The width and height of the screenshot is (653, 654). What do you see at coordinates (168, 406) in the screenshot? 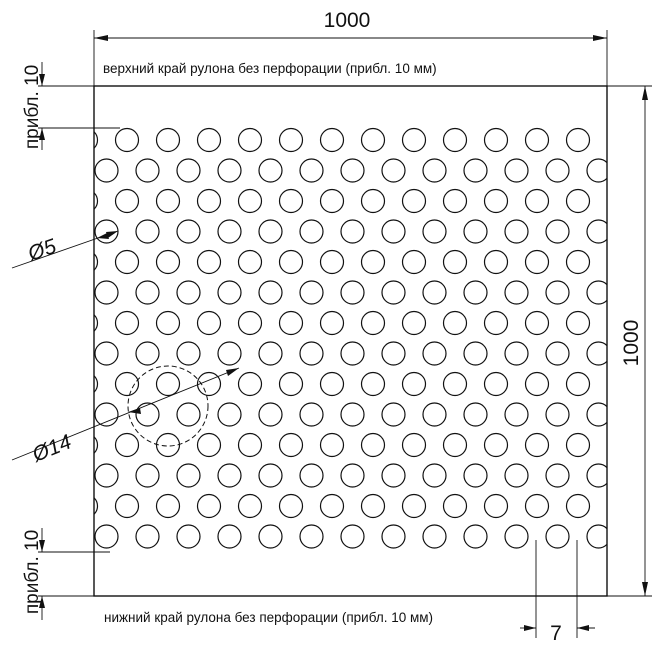
I see `detail-group-circle` at bounding box center [168, 406].